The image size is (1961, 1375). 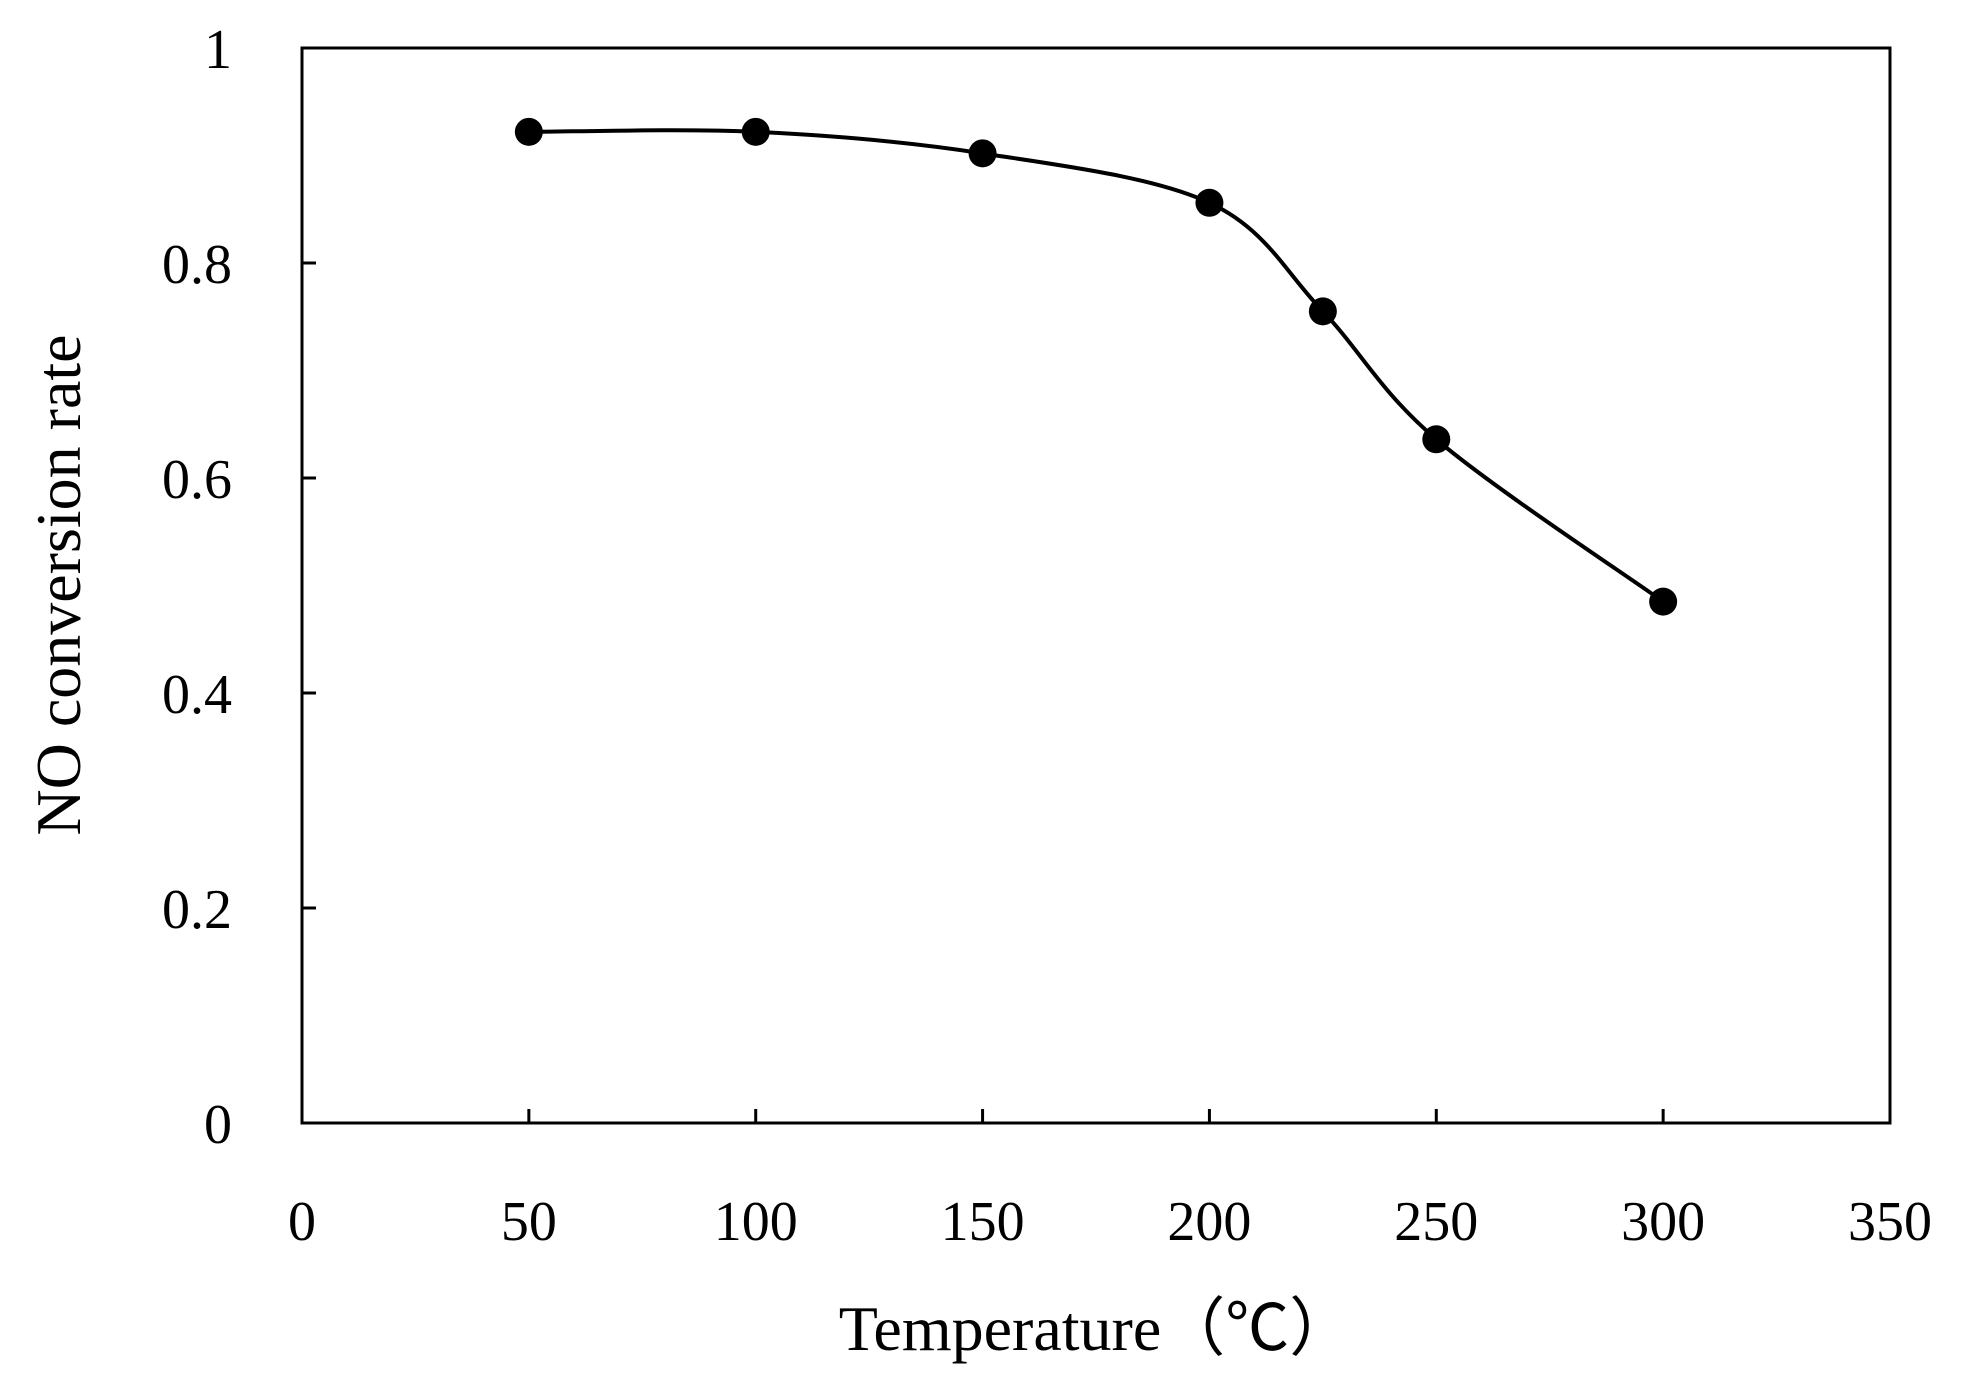 What do you see at coordinates (1110, 1181) in the screenshot?
I see `x-axis: 0 50 100 150 200 250 300 350` at bounding box center [1110, 1181].